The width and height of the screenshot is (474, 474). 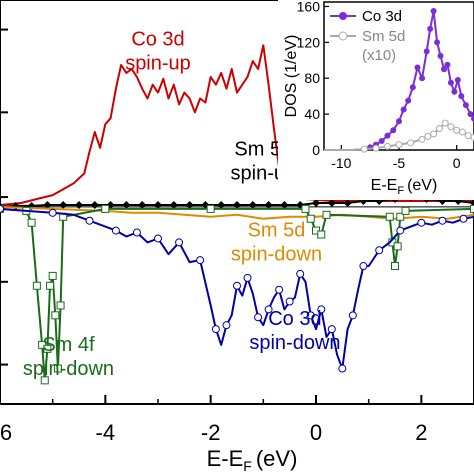 I want to click on inset-ticks: 0 40 80 120 160 -10 -5 0, so click(x=379, y=85).